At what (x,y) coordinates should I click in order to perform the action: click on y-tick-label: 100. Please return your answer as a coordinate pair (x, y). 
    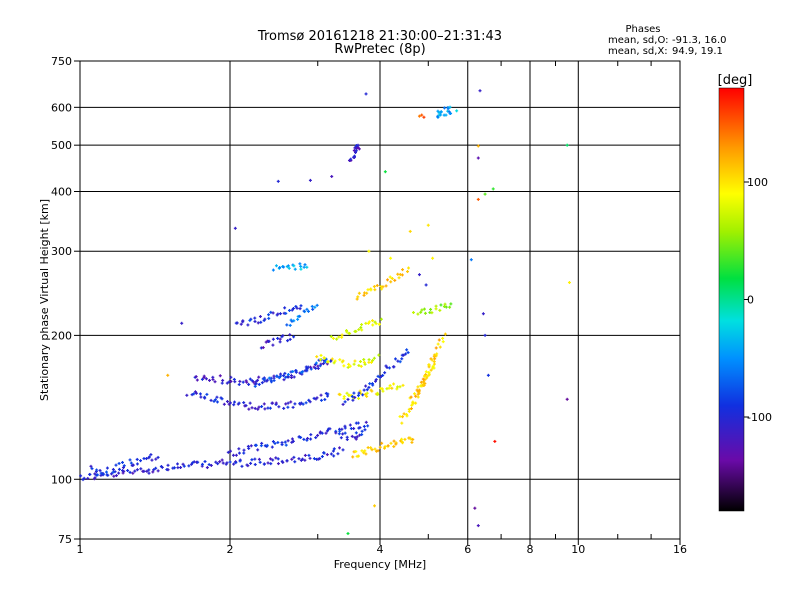
    Looking at the image, I should click on (61, 479).